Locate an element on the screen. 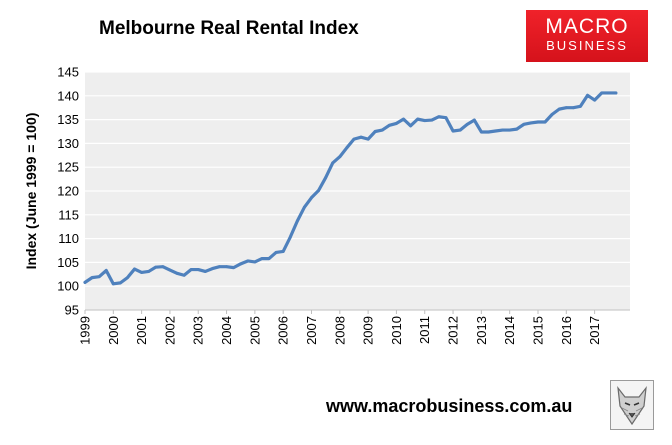 This screenshot has height=445, width=672. y-tick-label: 105 is located at coordinates (68, 262).